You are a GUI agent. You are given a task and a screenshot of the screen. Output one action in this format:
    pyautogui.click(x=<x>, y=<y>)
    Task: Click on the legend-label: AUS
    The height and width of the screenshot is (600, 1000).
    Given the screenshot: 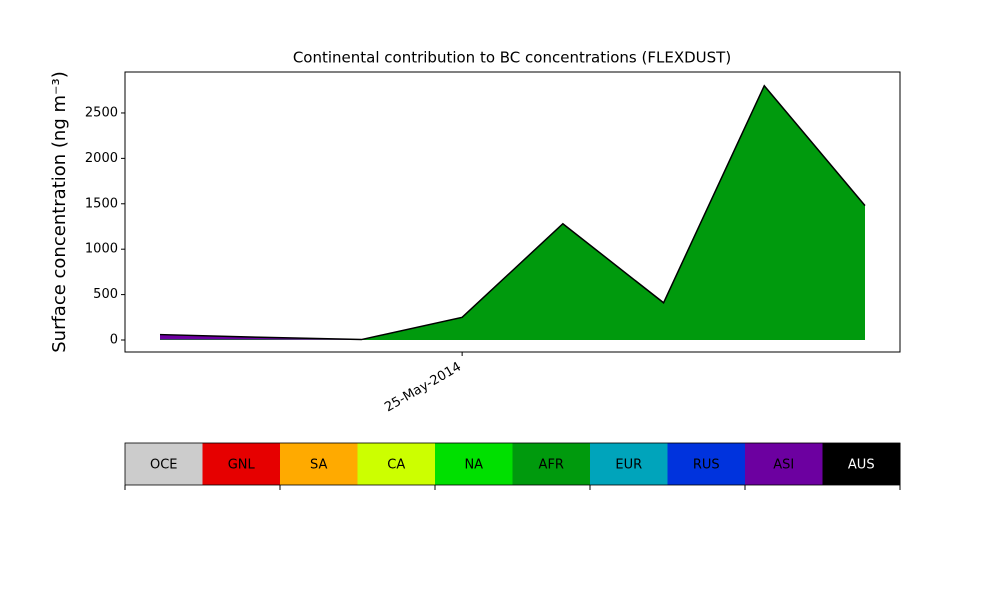 What is the action you would take?
    pyautogui.click(x=861, y=465)
    